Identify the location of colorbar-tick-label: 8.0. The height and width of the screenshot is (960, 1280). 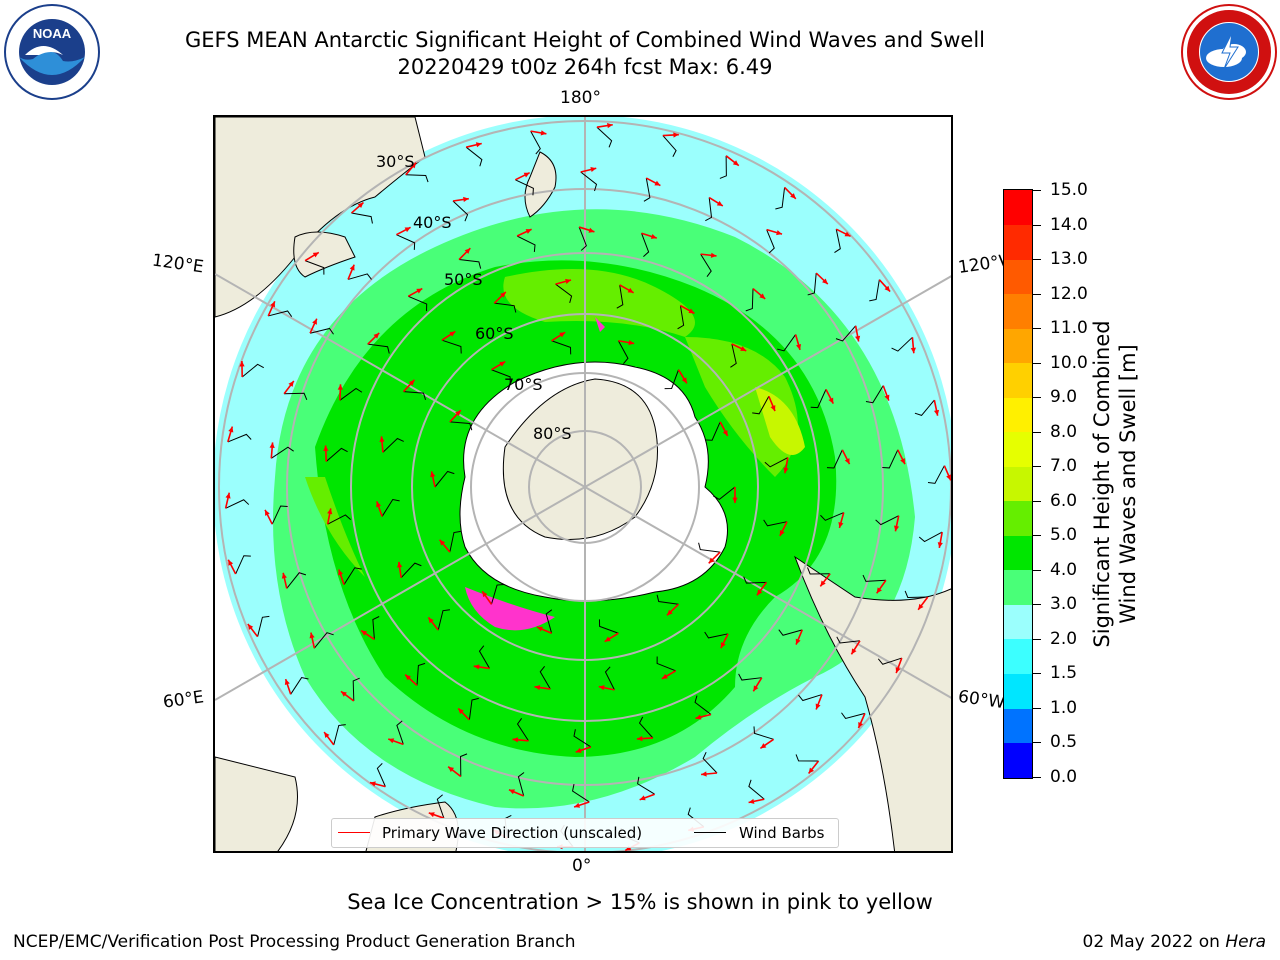
(1064, 431).